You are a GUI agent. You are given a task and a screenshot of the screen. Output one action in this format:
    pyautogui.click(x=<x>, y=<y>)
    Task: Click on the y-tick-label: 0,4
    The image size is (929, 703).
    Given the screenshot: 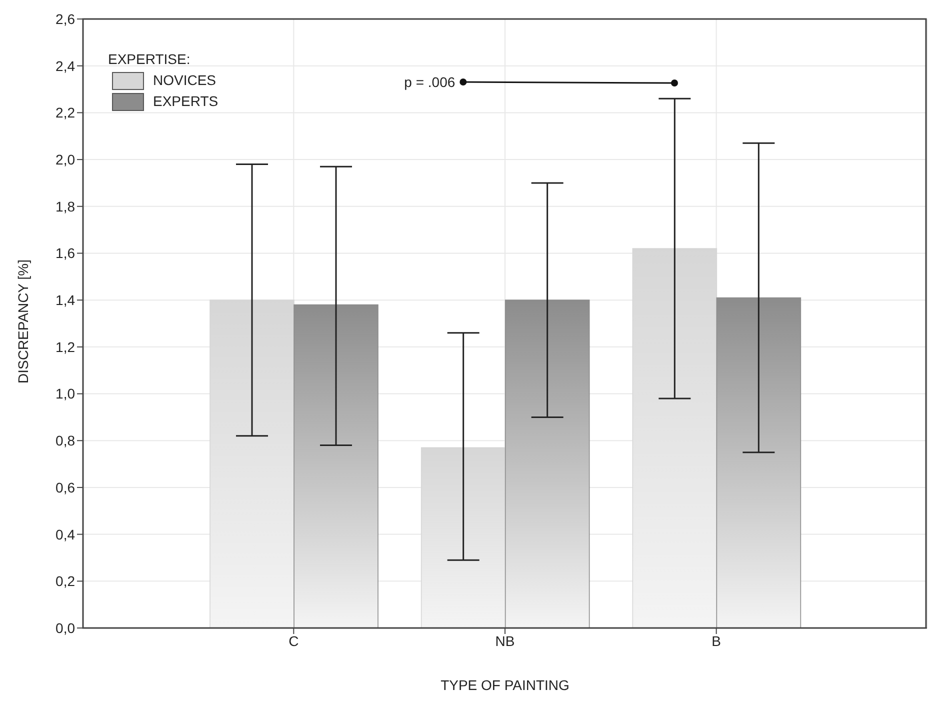 What is the action you would take?
    pyautogui.click(x=66, y=534)
    